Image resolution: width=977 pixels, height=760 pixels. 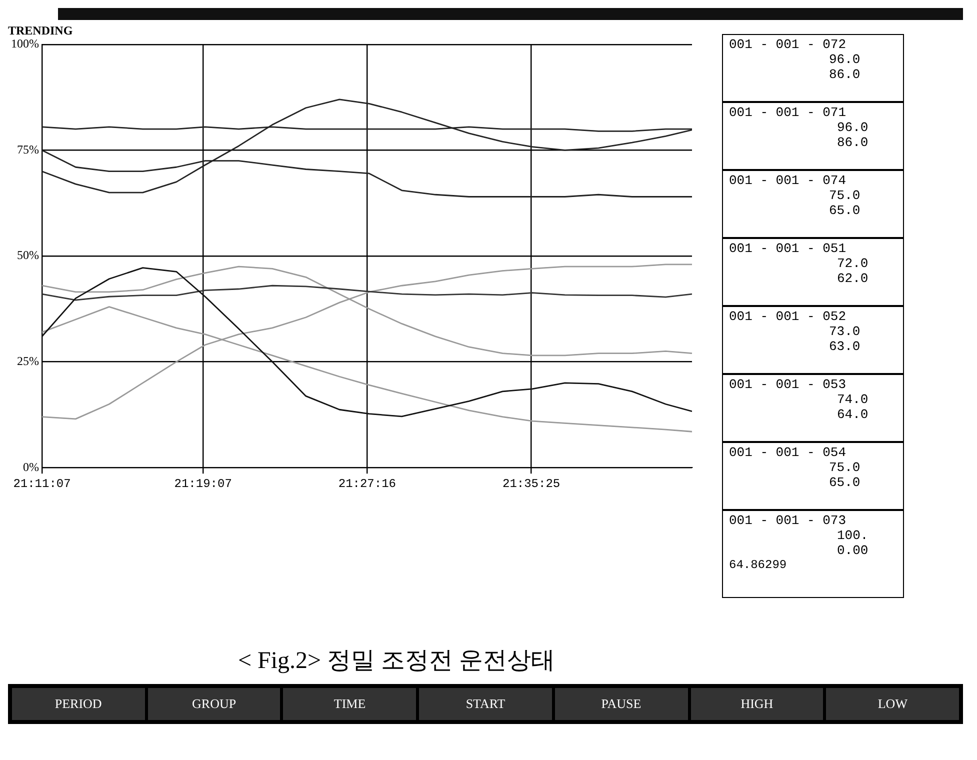 I want to click on y-tick-label: 100%, so click(x=24, y=43).